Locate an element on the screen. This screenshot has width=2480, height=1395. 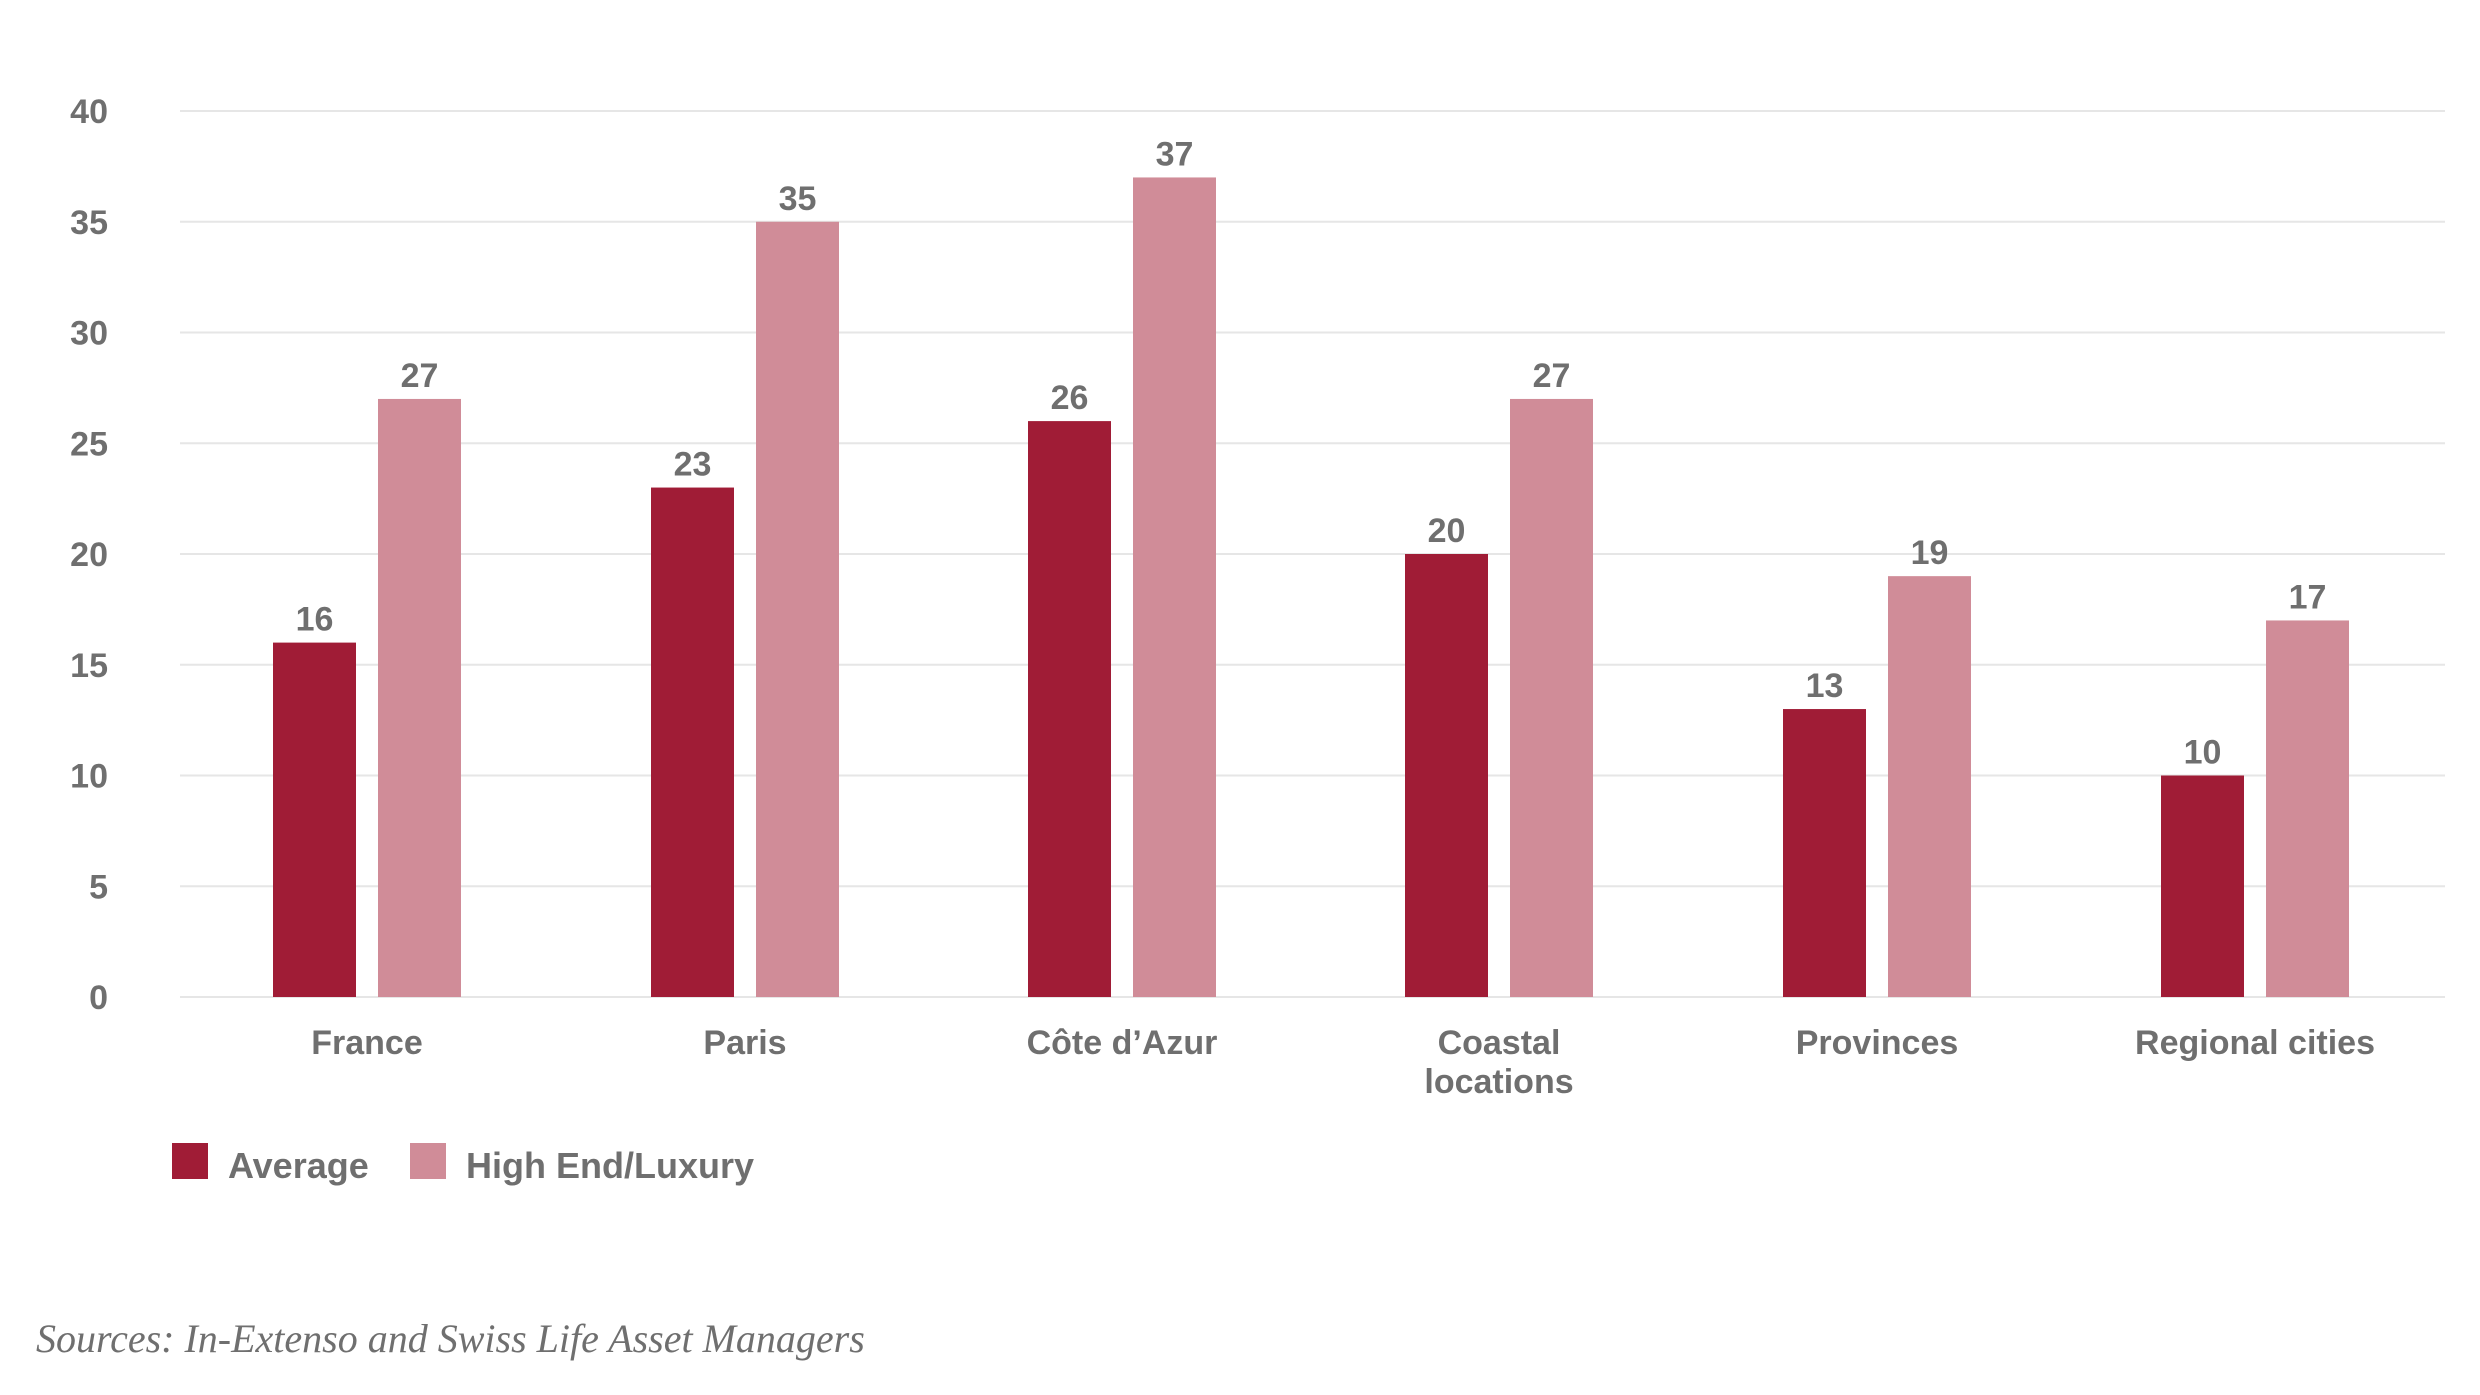
category-label-line: Provinces is located at coordinates (1877, 1043).